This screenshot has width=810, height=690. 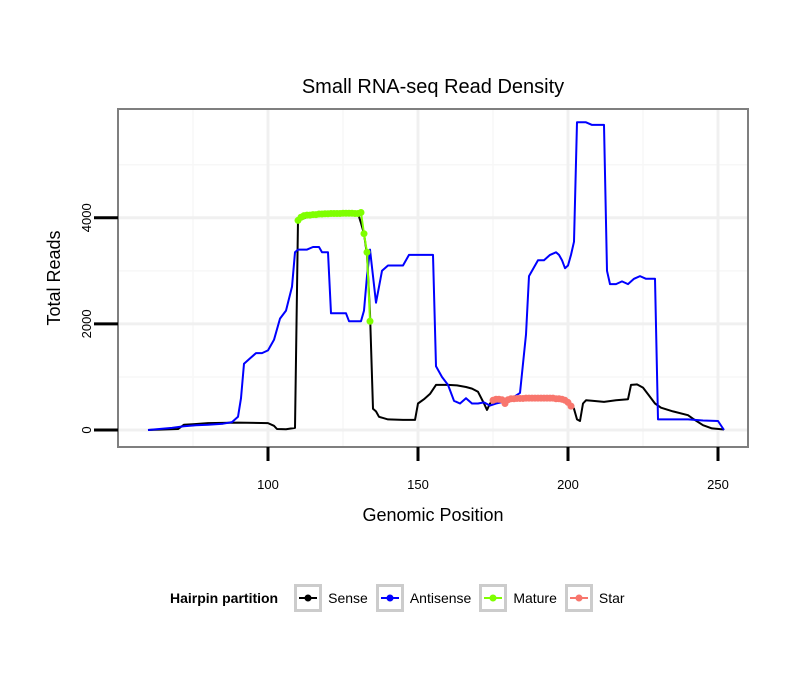 I want to click on legend-label-sense: Sense, so click(x=348, y=598).